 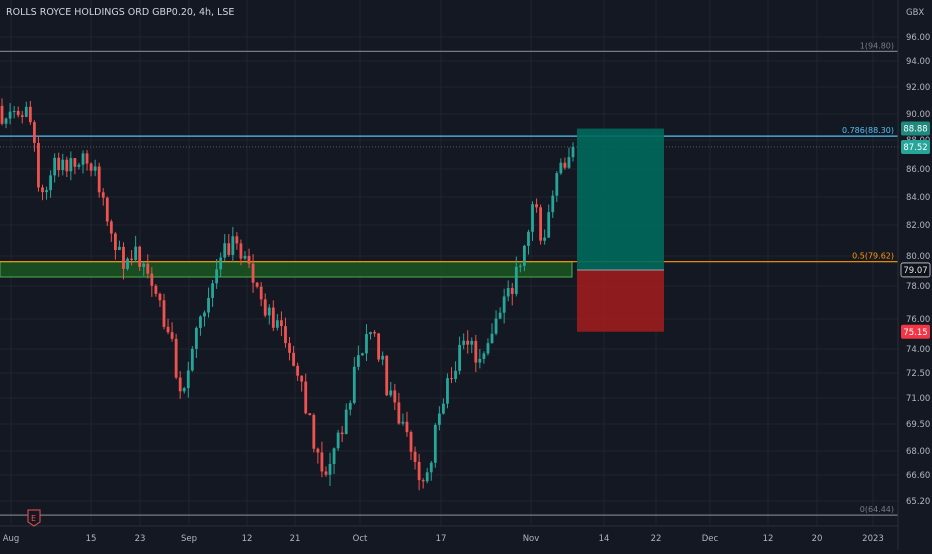 I want to click on y-tick-label: 71.00, so click(x=918, y=399).